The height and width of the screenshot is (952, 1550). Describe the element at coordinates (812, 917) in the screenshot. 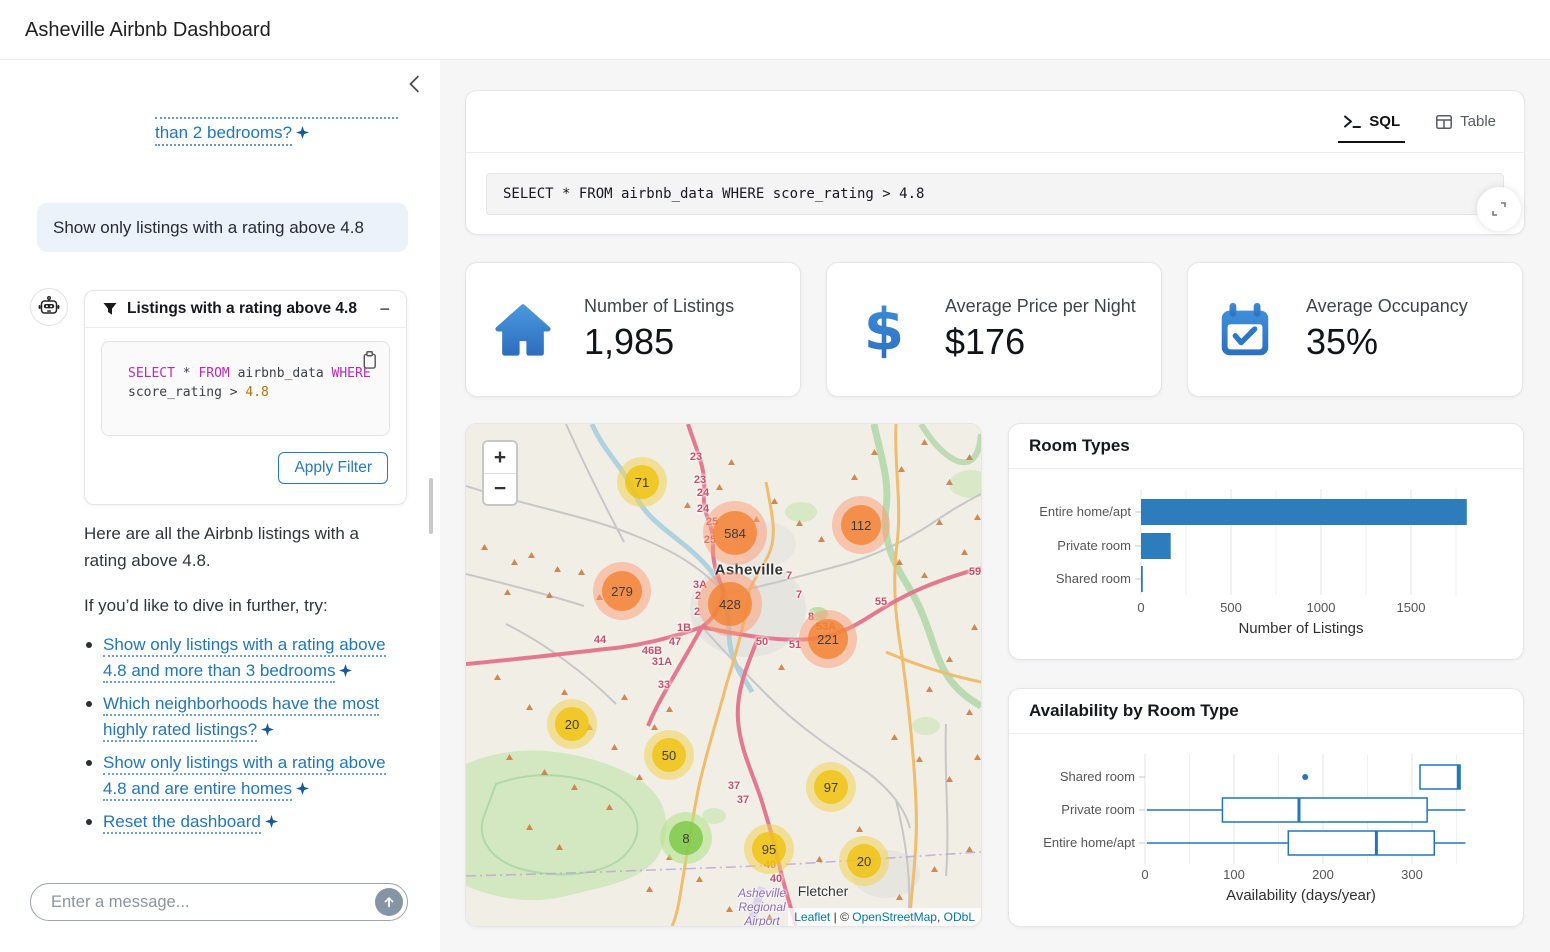

I see `leaflet-link: Leaflet` at that location.